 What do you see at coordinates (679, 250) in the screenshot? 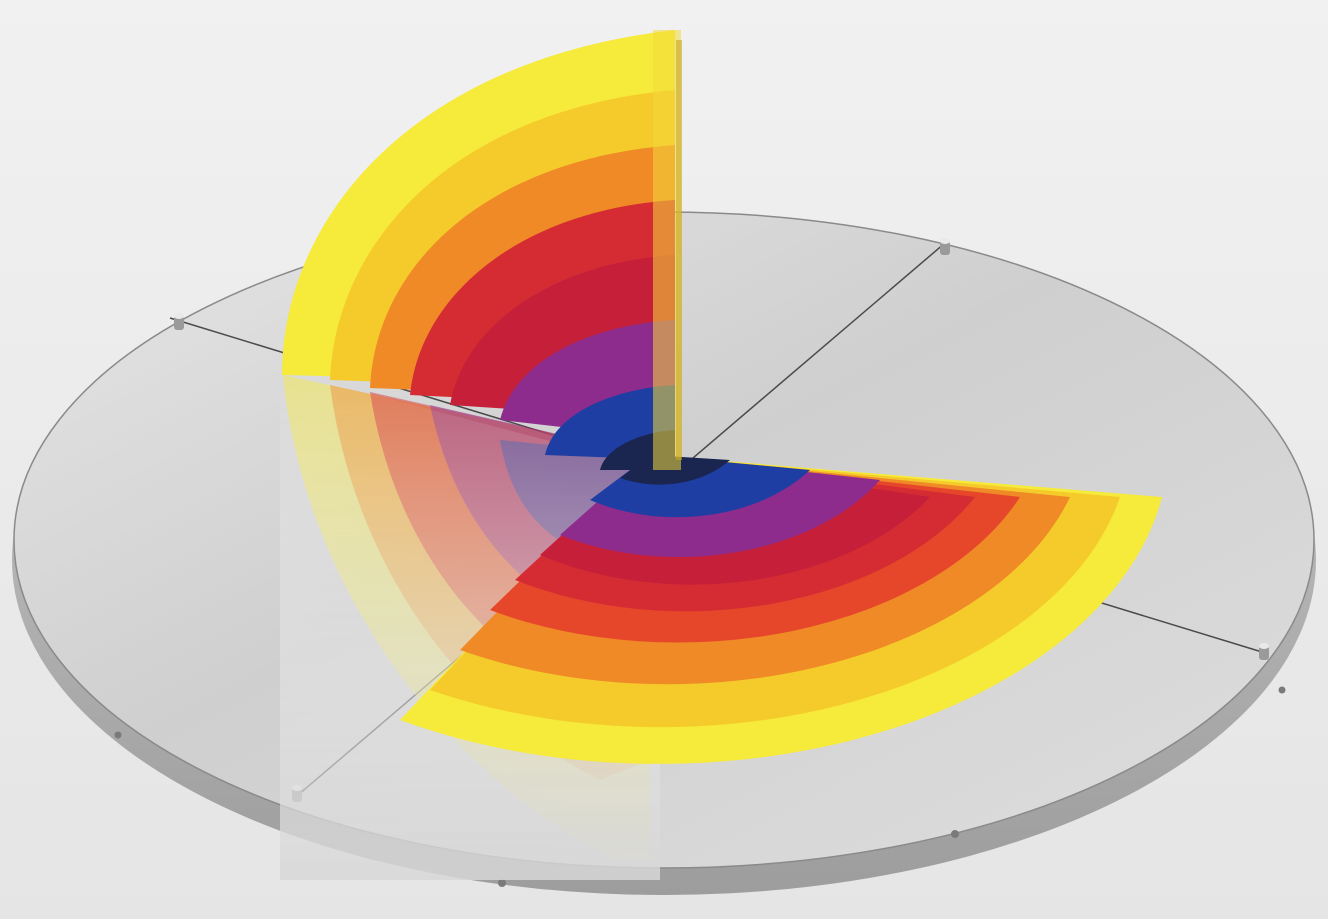
I see `axis-edge-shadow` at bounding box center [679, 250].